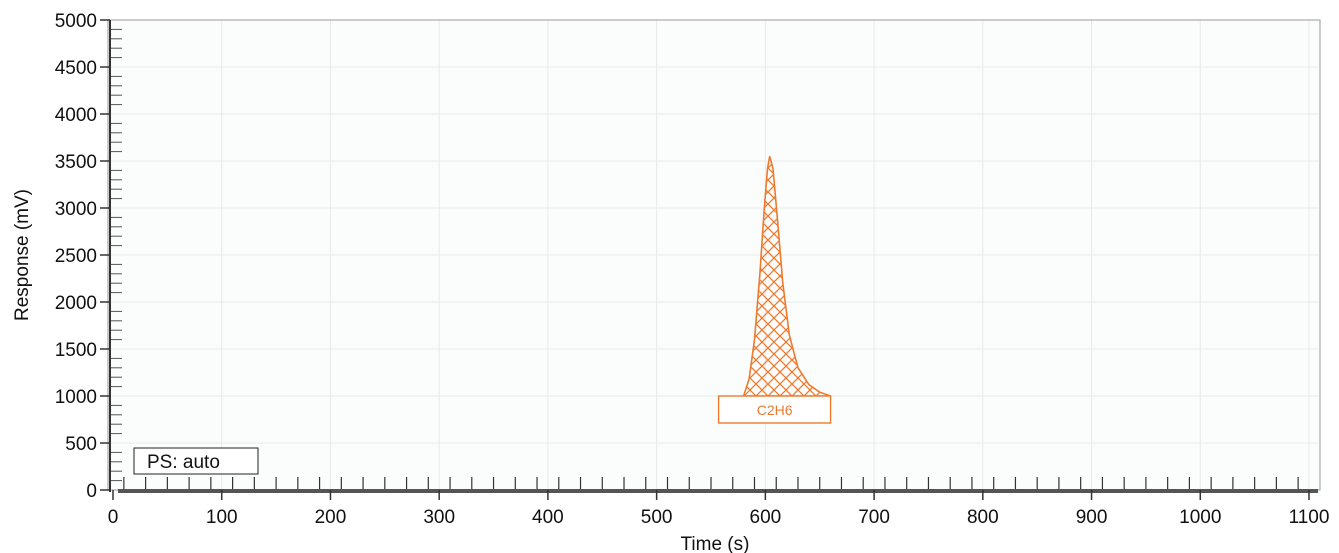 The image size is (1339, 553). Describe the element at coordinates (715, 543) in the screenshot. I see `x-axis-title: Time (s)` at that location.